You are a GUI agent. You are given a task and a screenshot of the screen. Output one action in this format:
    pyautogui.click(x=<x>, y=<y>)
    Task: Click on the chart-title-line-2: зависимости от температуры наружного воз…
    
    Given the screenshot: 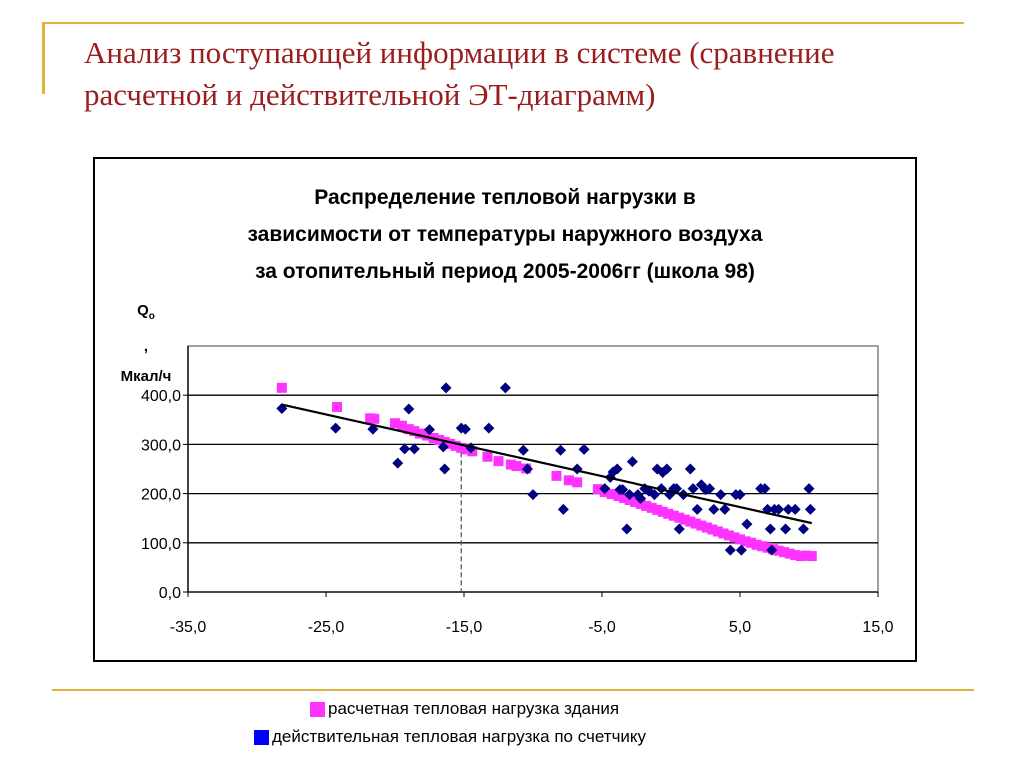 What is the action you would take?
    pyautogui.click(x=505, y=234)
    